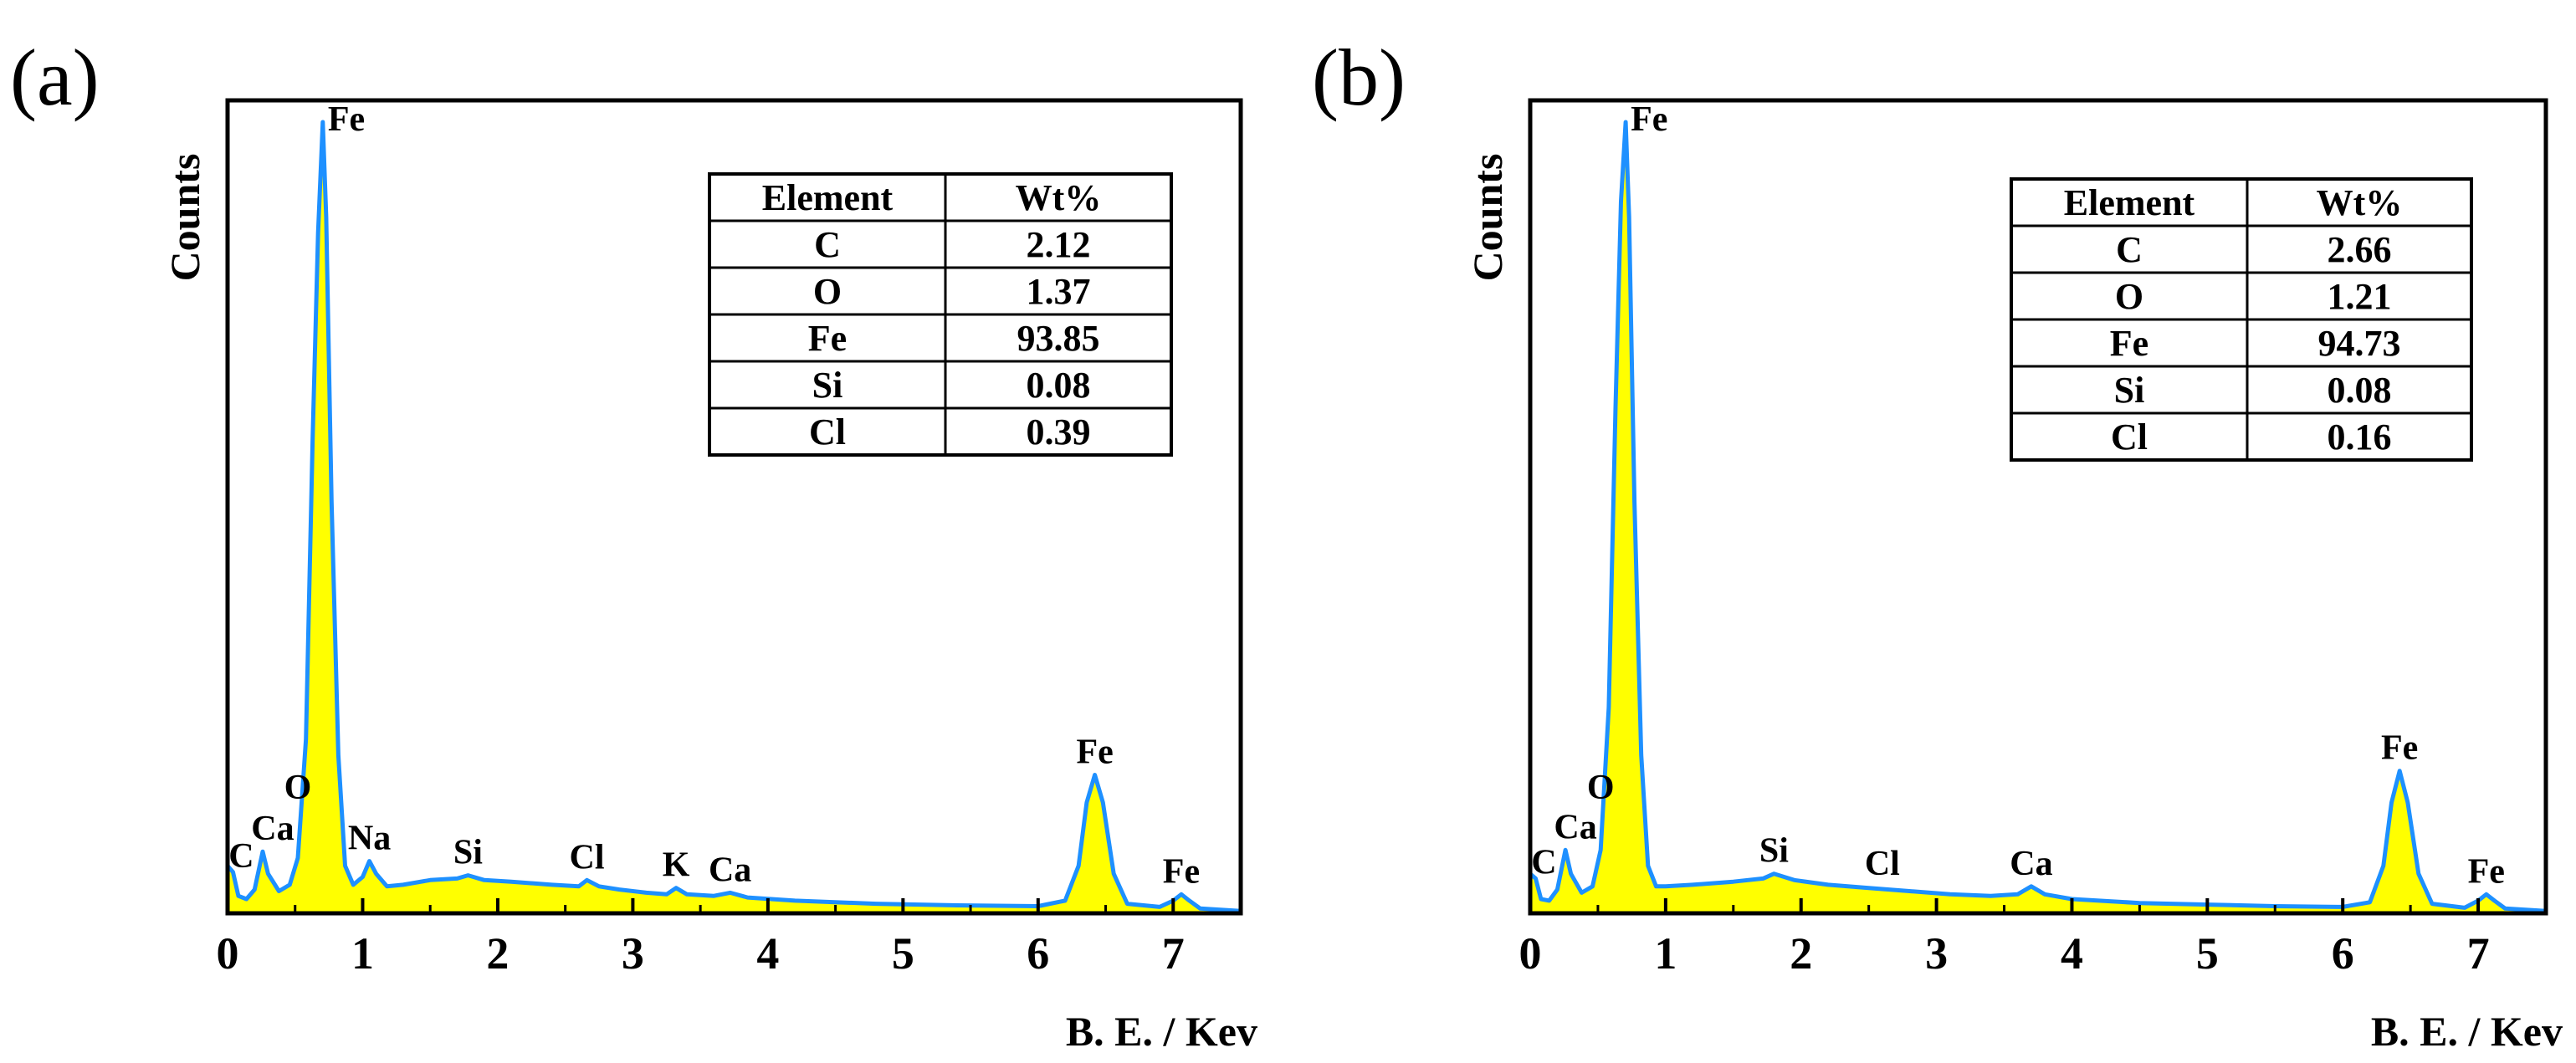  Describe the element at coordinates (2360, 437) in the screenshot. I see `table-cell: 0.16` at that location.